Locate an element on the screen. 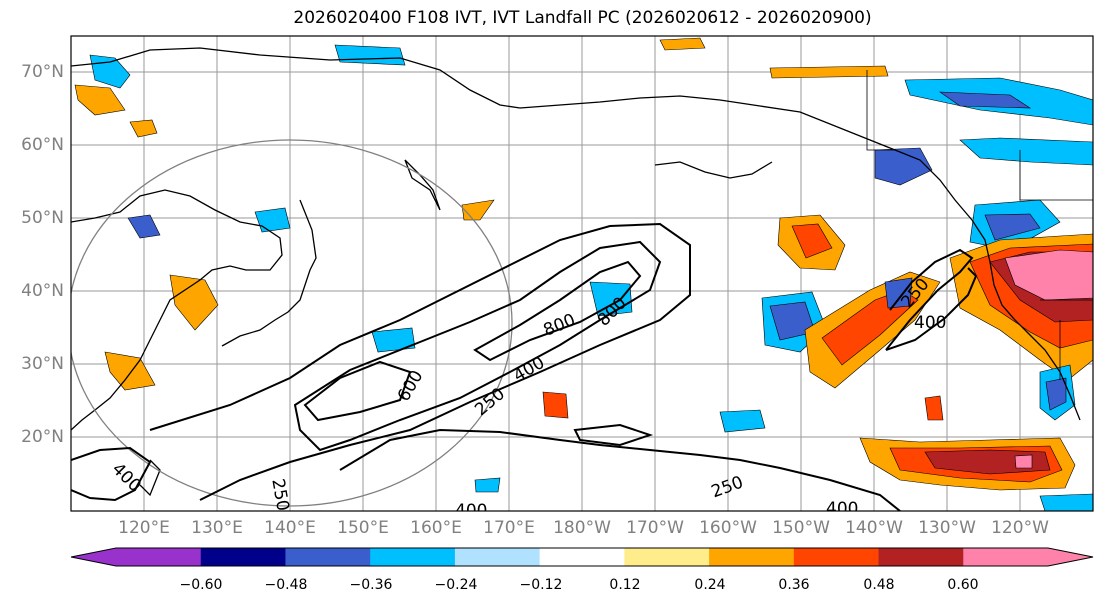  colorbar-outline is located at coordinates (582, 557).